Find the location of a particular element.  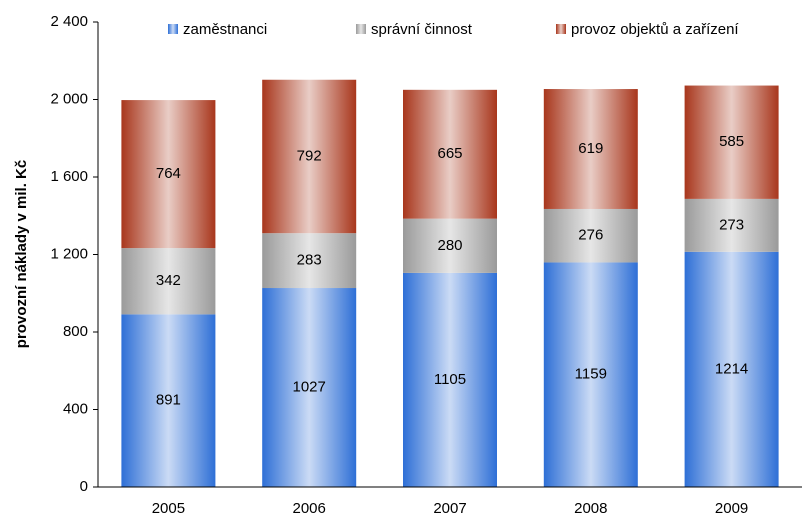

data-label: 1105 is located at coordinates (450, 379).